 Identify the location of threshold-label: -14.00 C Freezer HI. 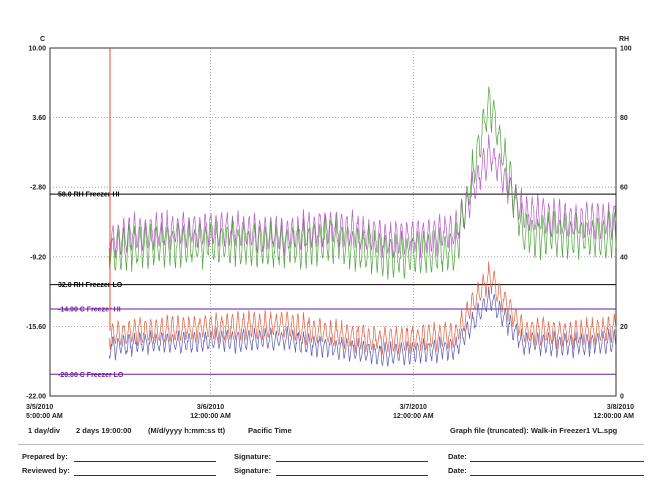
(89, 310).